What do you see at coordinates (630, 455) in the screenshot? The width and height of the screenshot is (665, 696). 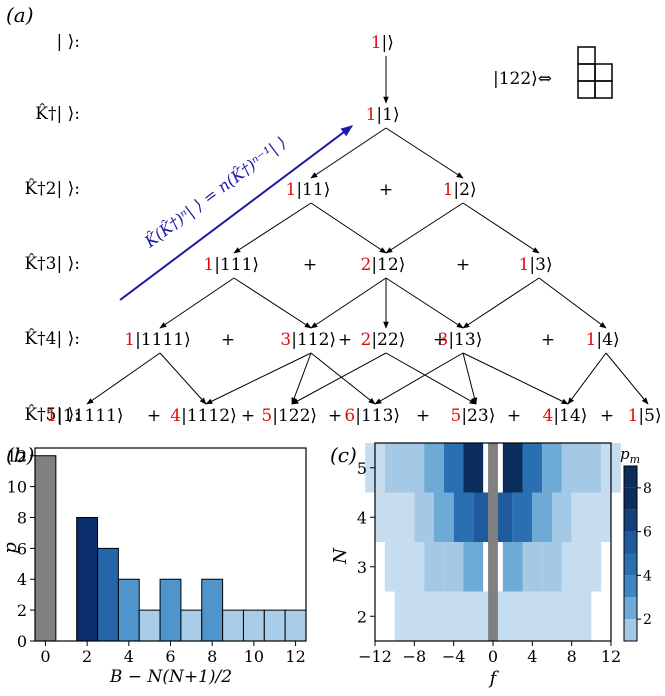 I see `colorbar-label: pm` at bounding box center [630, 455].